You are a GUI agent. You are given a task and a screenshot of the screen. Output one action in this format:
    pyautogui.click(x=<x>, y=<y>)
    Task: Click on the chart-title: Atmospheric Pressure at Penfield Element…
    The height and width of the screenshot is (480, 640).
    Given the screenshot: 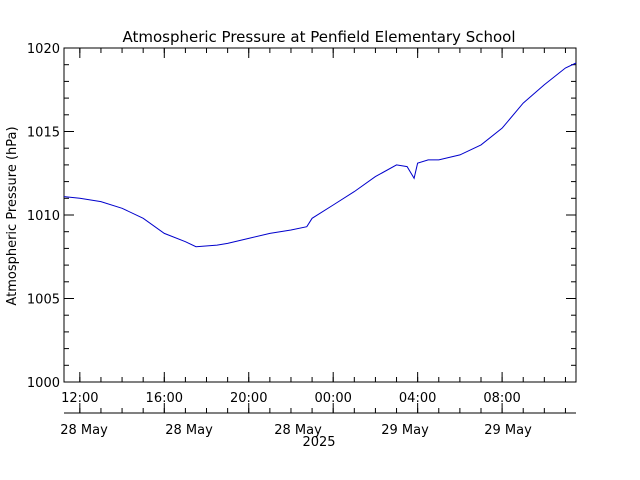 What is the action you would take?
    pyautogui.click(x=318, y=37)
    